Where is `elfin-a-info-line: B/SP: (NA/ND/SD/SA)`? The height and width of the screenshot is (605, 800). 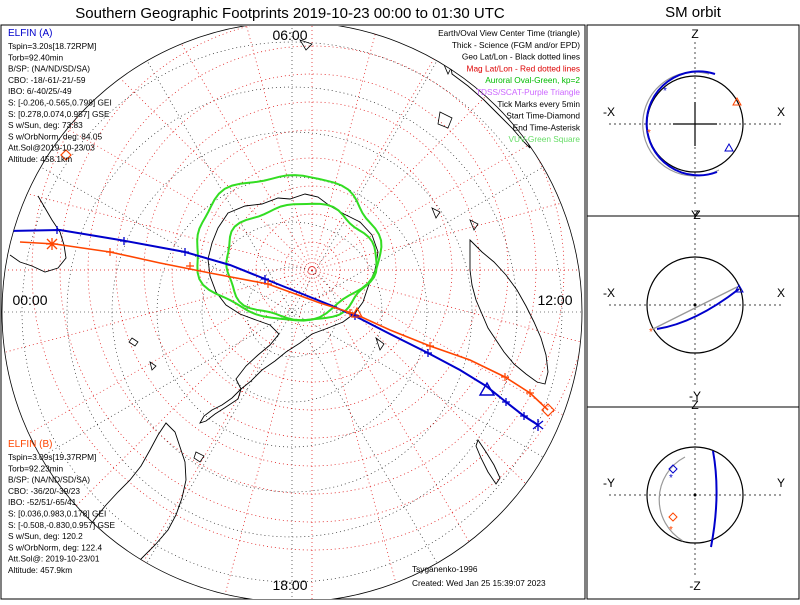 elfin-a-info-line: B/SP: (NA/ND/SD/SA) is located at coordinates (49, 69).